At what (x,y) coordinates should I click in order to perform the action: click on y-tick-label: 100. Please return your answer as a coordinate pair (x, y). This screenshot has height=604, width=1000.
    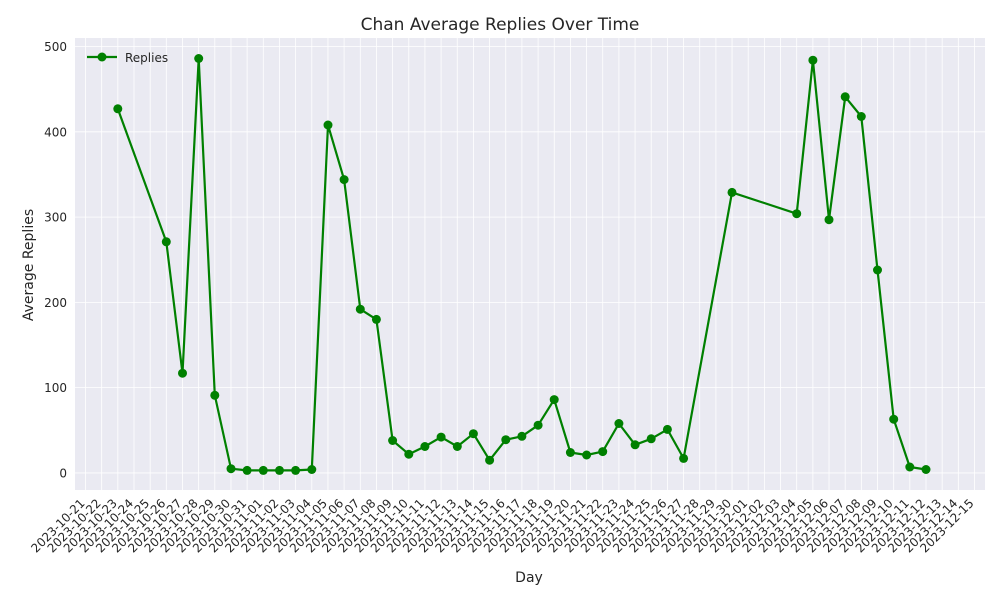
    Looking at the image, I should click on (55, 388).